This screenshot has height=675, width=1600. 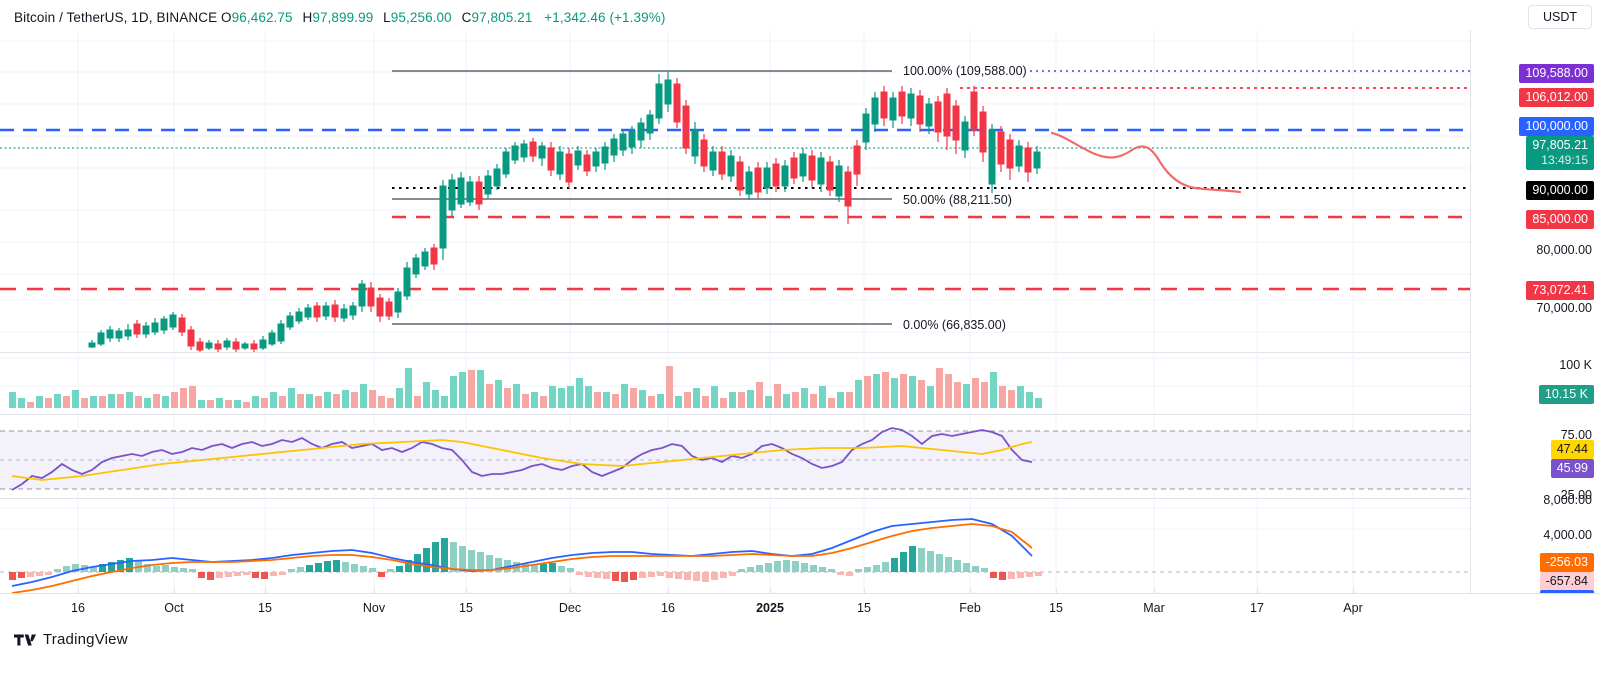 What do you see at coordinates (642, 197) in the screenshot?
I see `fib-lines` at bounding box center [642, 197].